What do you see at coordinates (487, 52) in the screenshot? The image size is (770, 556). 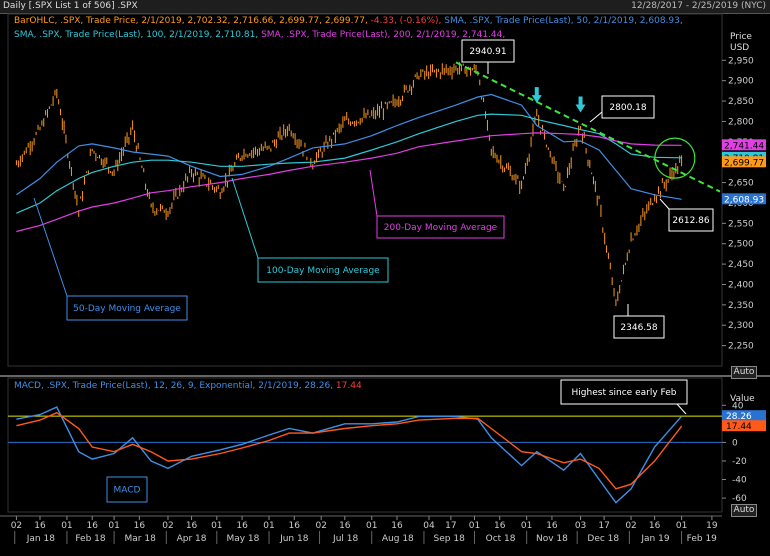 I see `annotation-peak-text: 2940.91` at bounding box center [487, 52].